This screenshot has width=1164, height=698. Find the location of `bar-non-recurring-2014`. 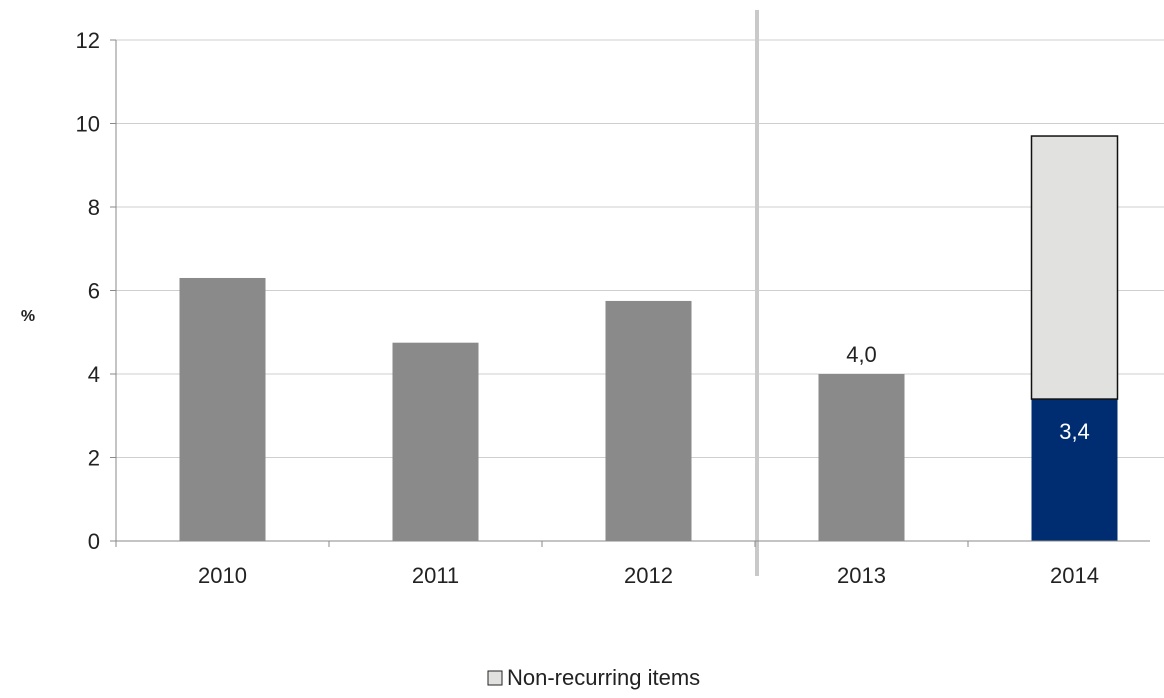

bar-non-recurring-2014 is located at coordinates (1074, 267).